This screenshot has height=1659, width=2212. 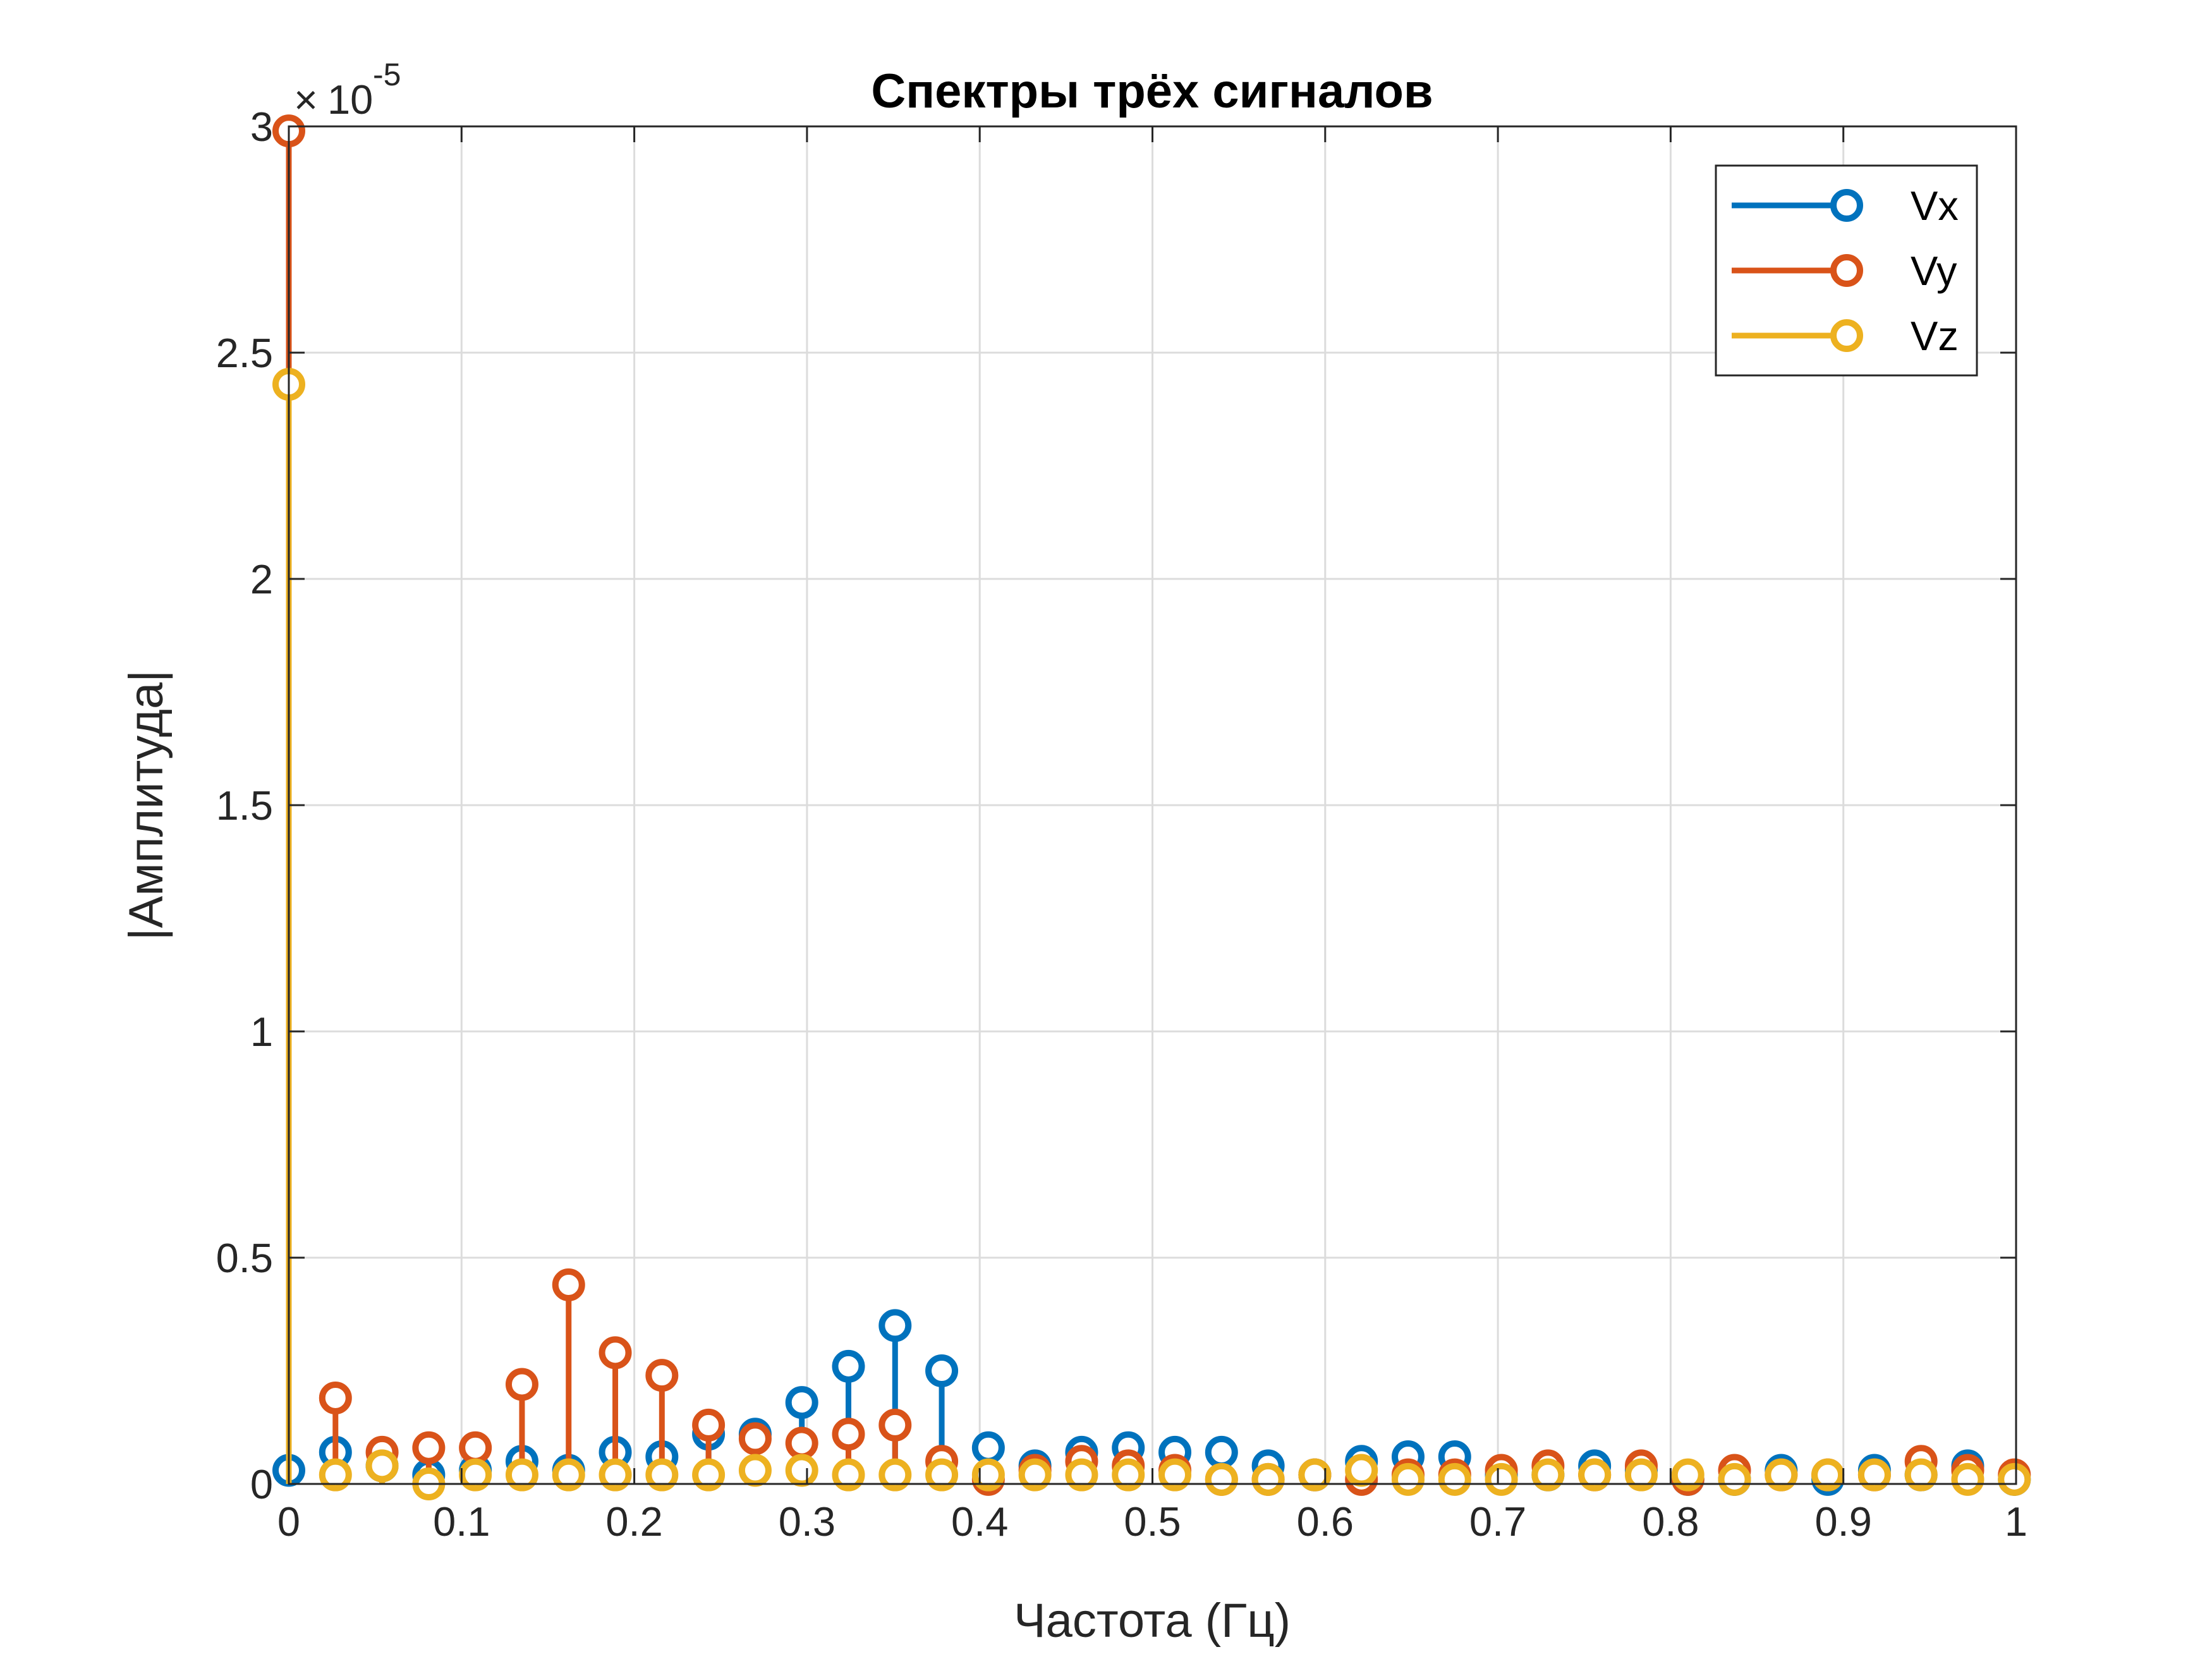 What do you see at coordinates (462, 1521) in the screenshot?
I see `x-tick-label: 0.1` at bounding box center [462, 1521].